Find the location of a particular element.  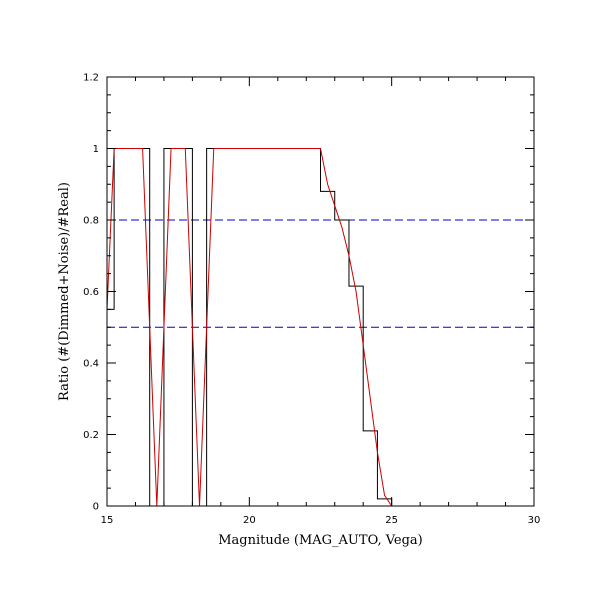

y-tick-label: 1.2 is located at coordinates (91, 78).